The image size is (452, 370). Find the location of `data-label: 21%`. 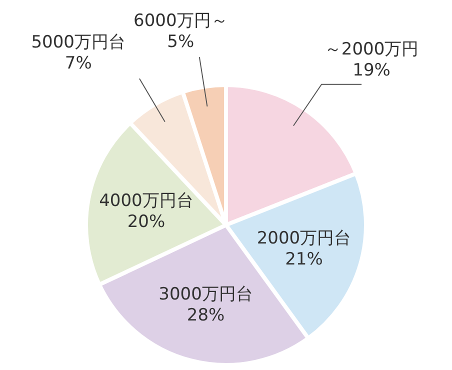

data-label: 21% is located at coordinates (304, 260).